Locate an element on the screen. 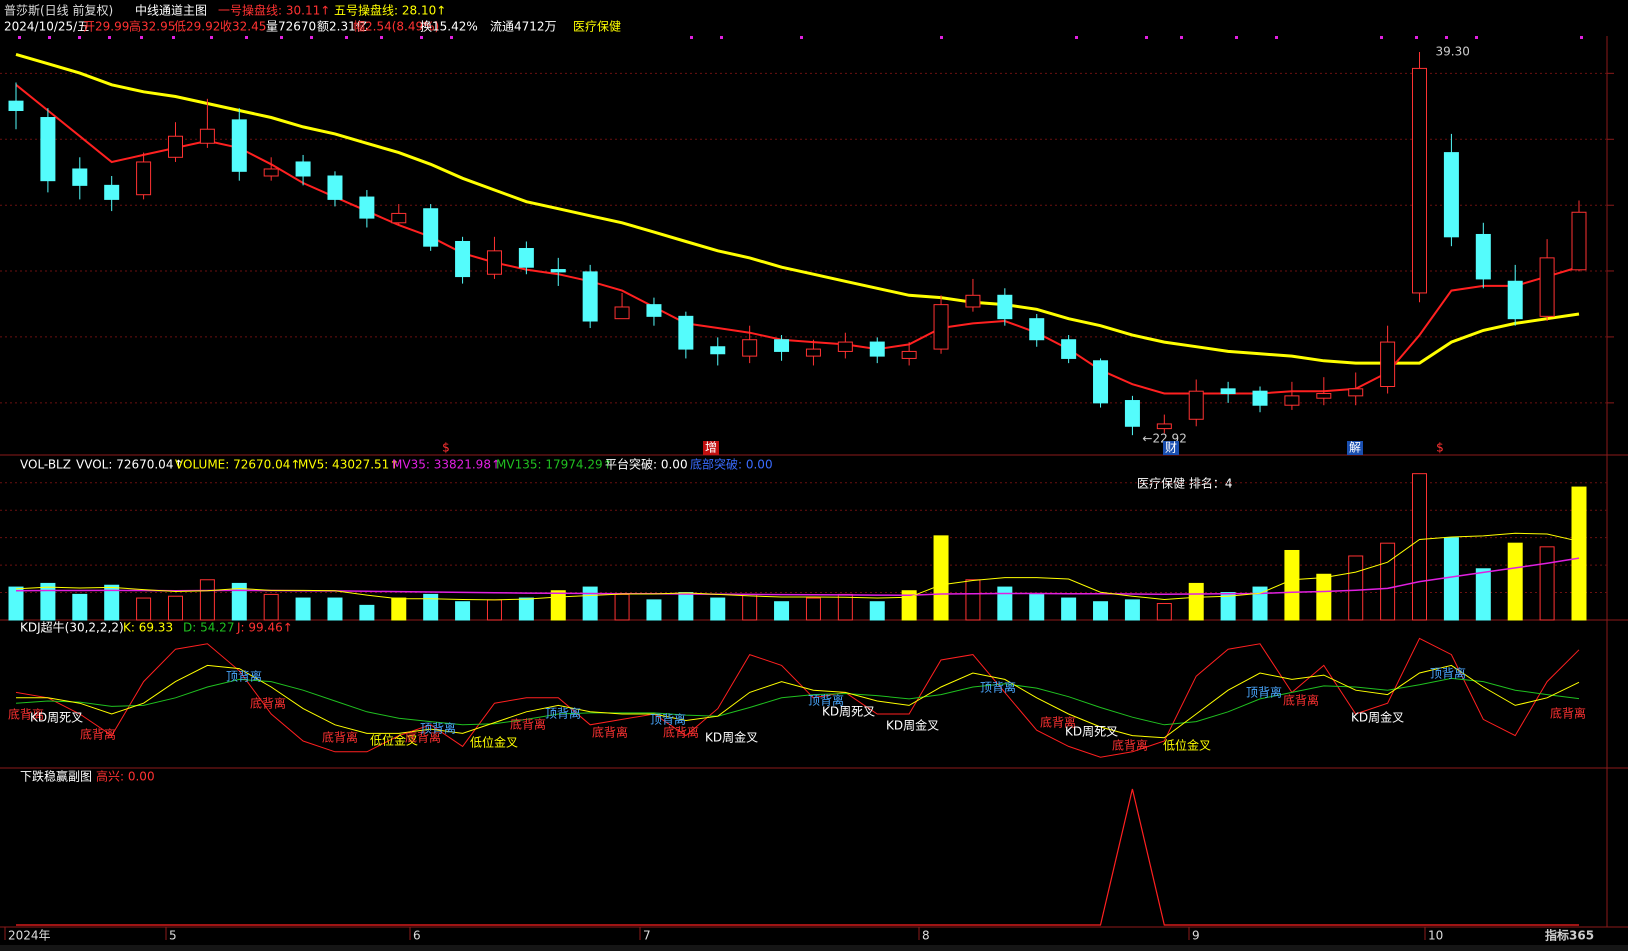 This screenshot has width=1628, height=951. quote-text: 流通4712万 is located at coordinates (523, 27).